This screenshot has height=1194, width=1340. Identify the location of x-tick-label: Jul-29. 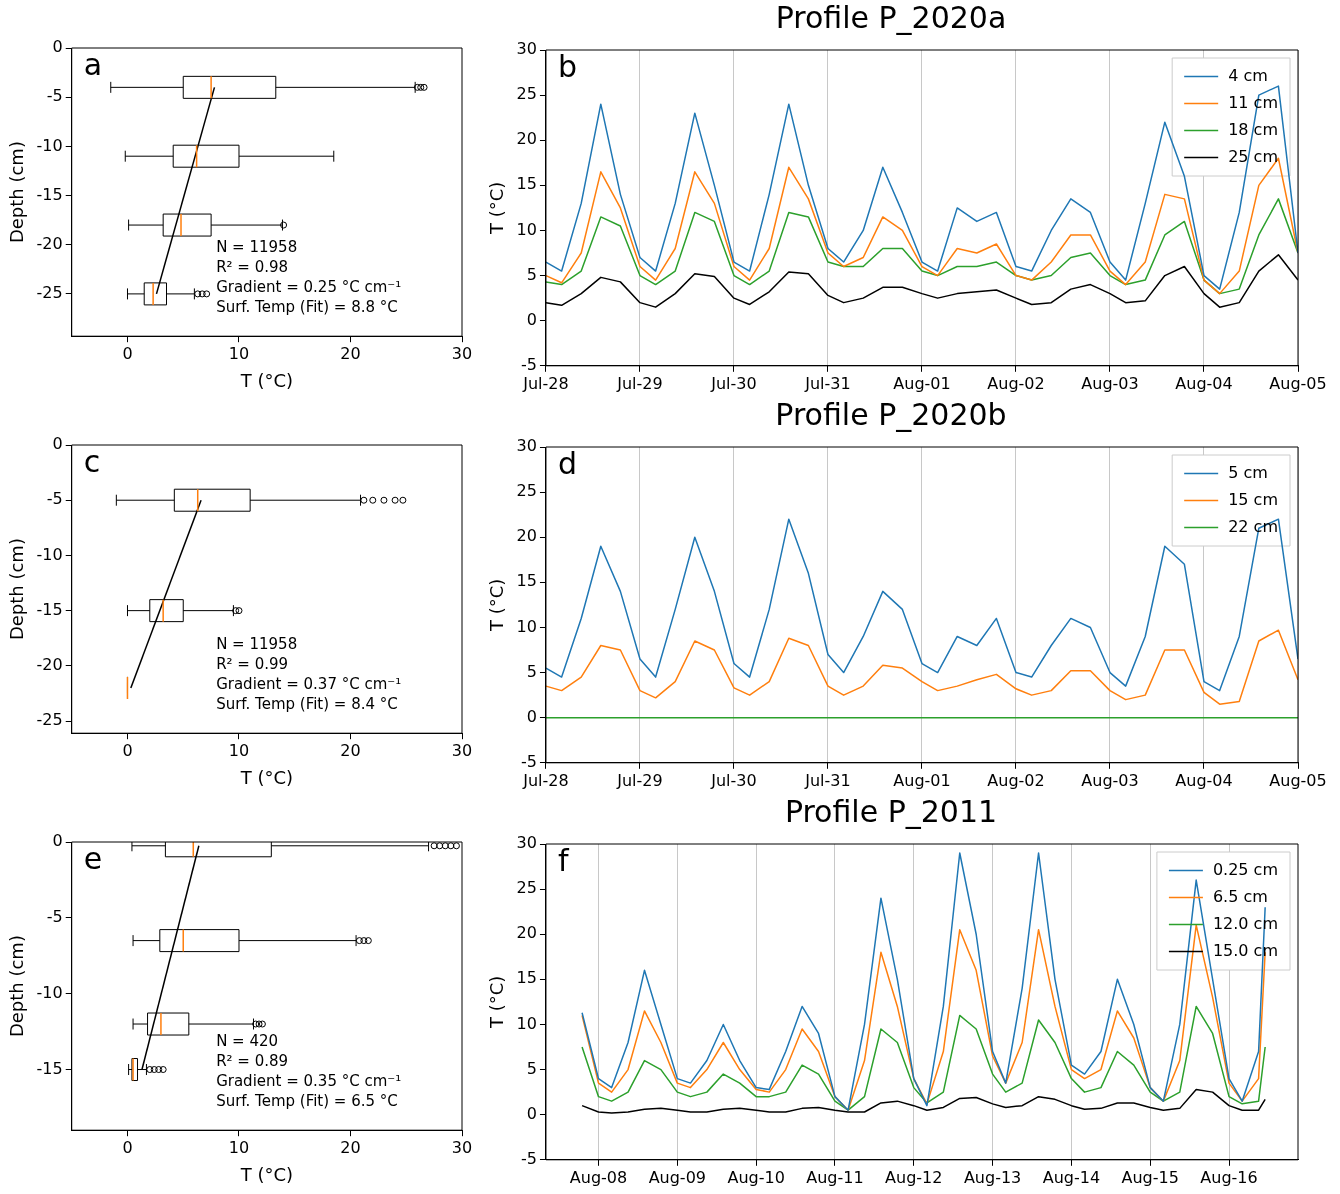
(639, 383).